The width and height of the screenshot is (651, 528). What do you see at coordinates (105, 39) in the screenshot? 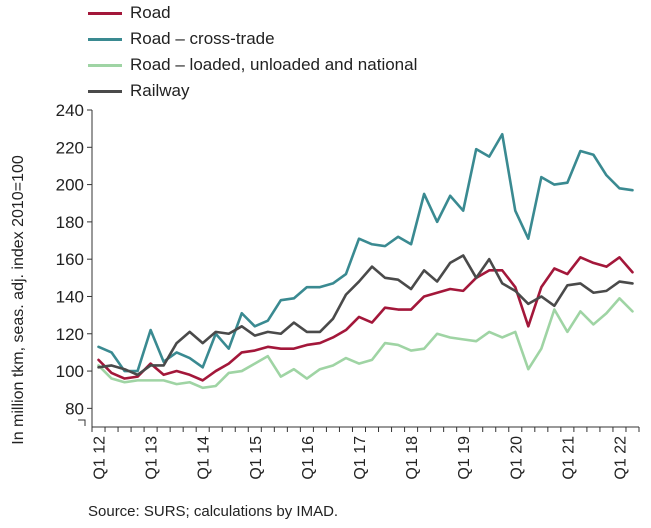
I see `legend-swatch-road-cross-trade` at bounding box center [105, 39].